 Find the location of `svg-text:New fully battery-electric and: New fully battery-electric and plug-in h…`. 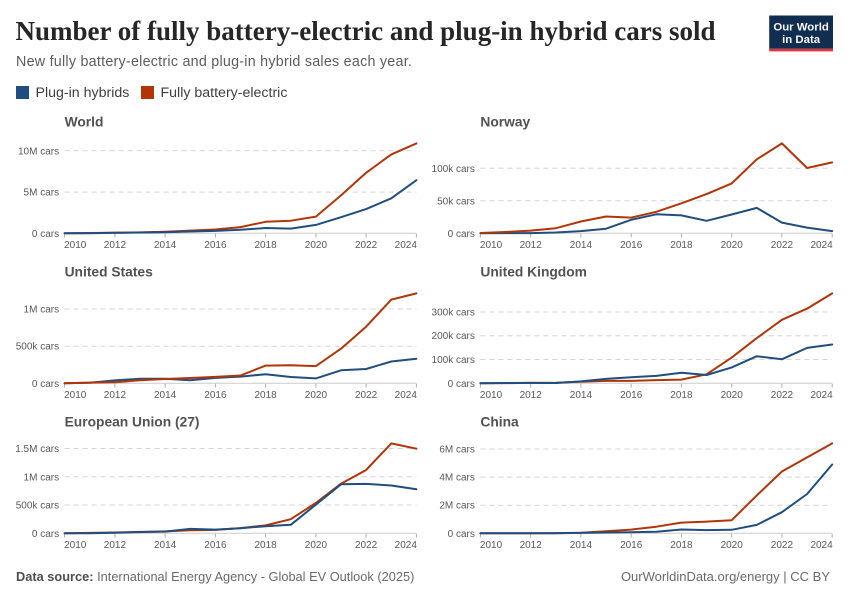

svg-text:New fully battery-electric and: New fully battery-electric and plug-in h… is located at coordinates (214, 62).